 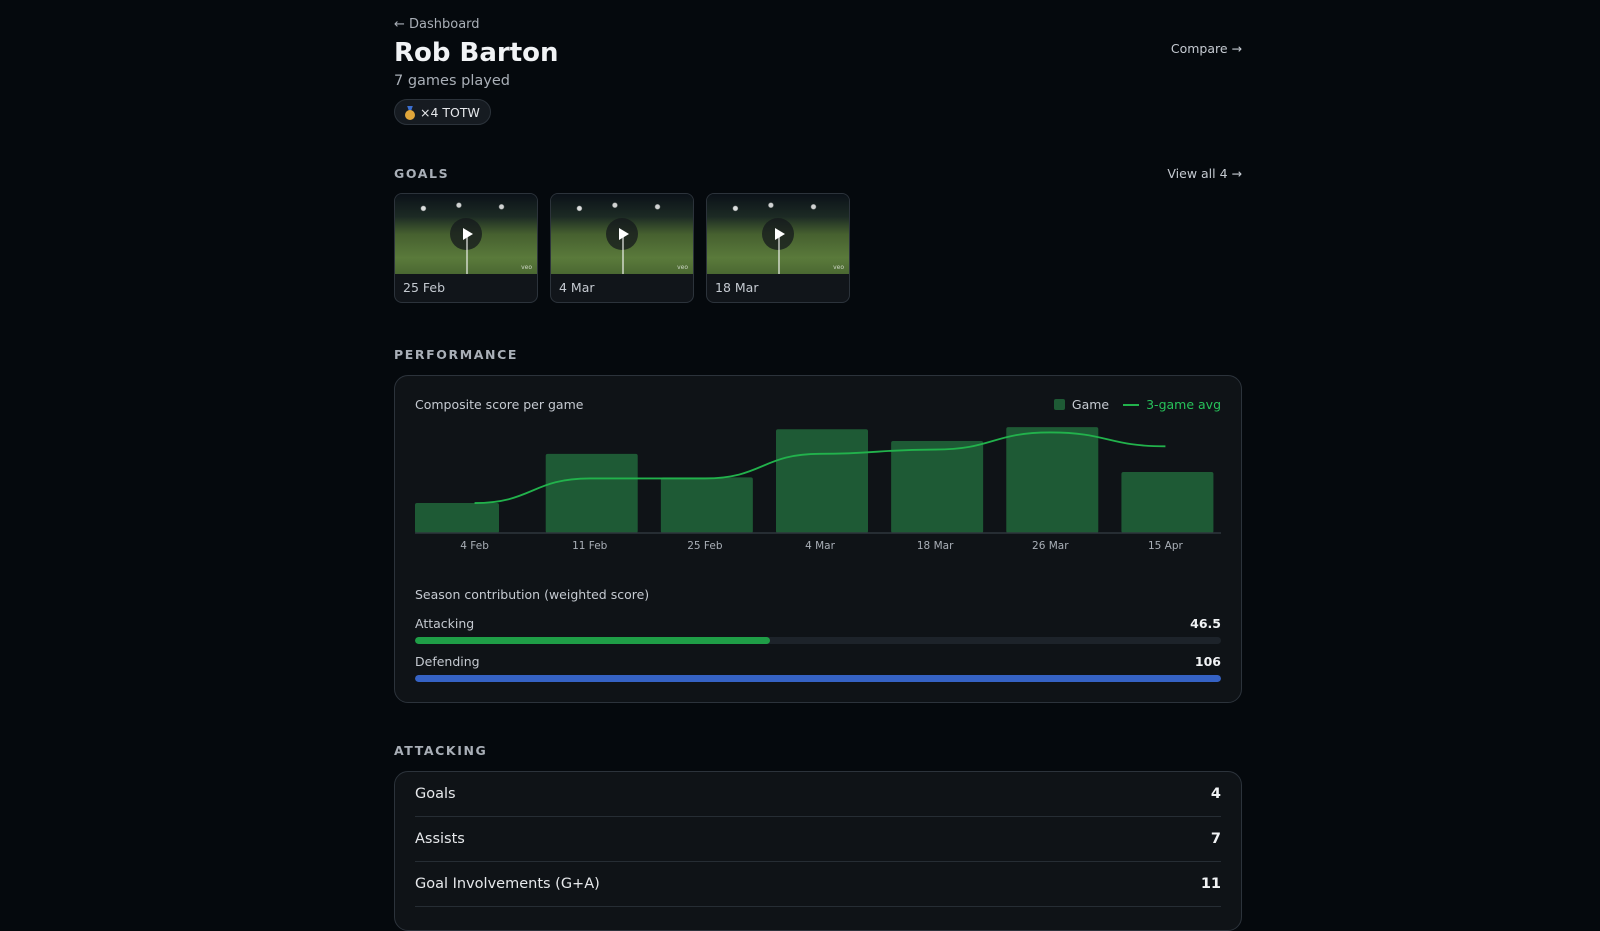 I want to click on composite-score-chart: 4 Feb 11 Feb 25 Feb 4 Mar 18 Mar 26 Mar 15 Apr, so click(x=818, y=489).